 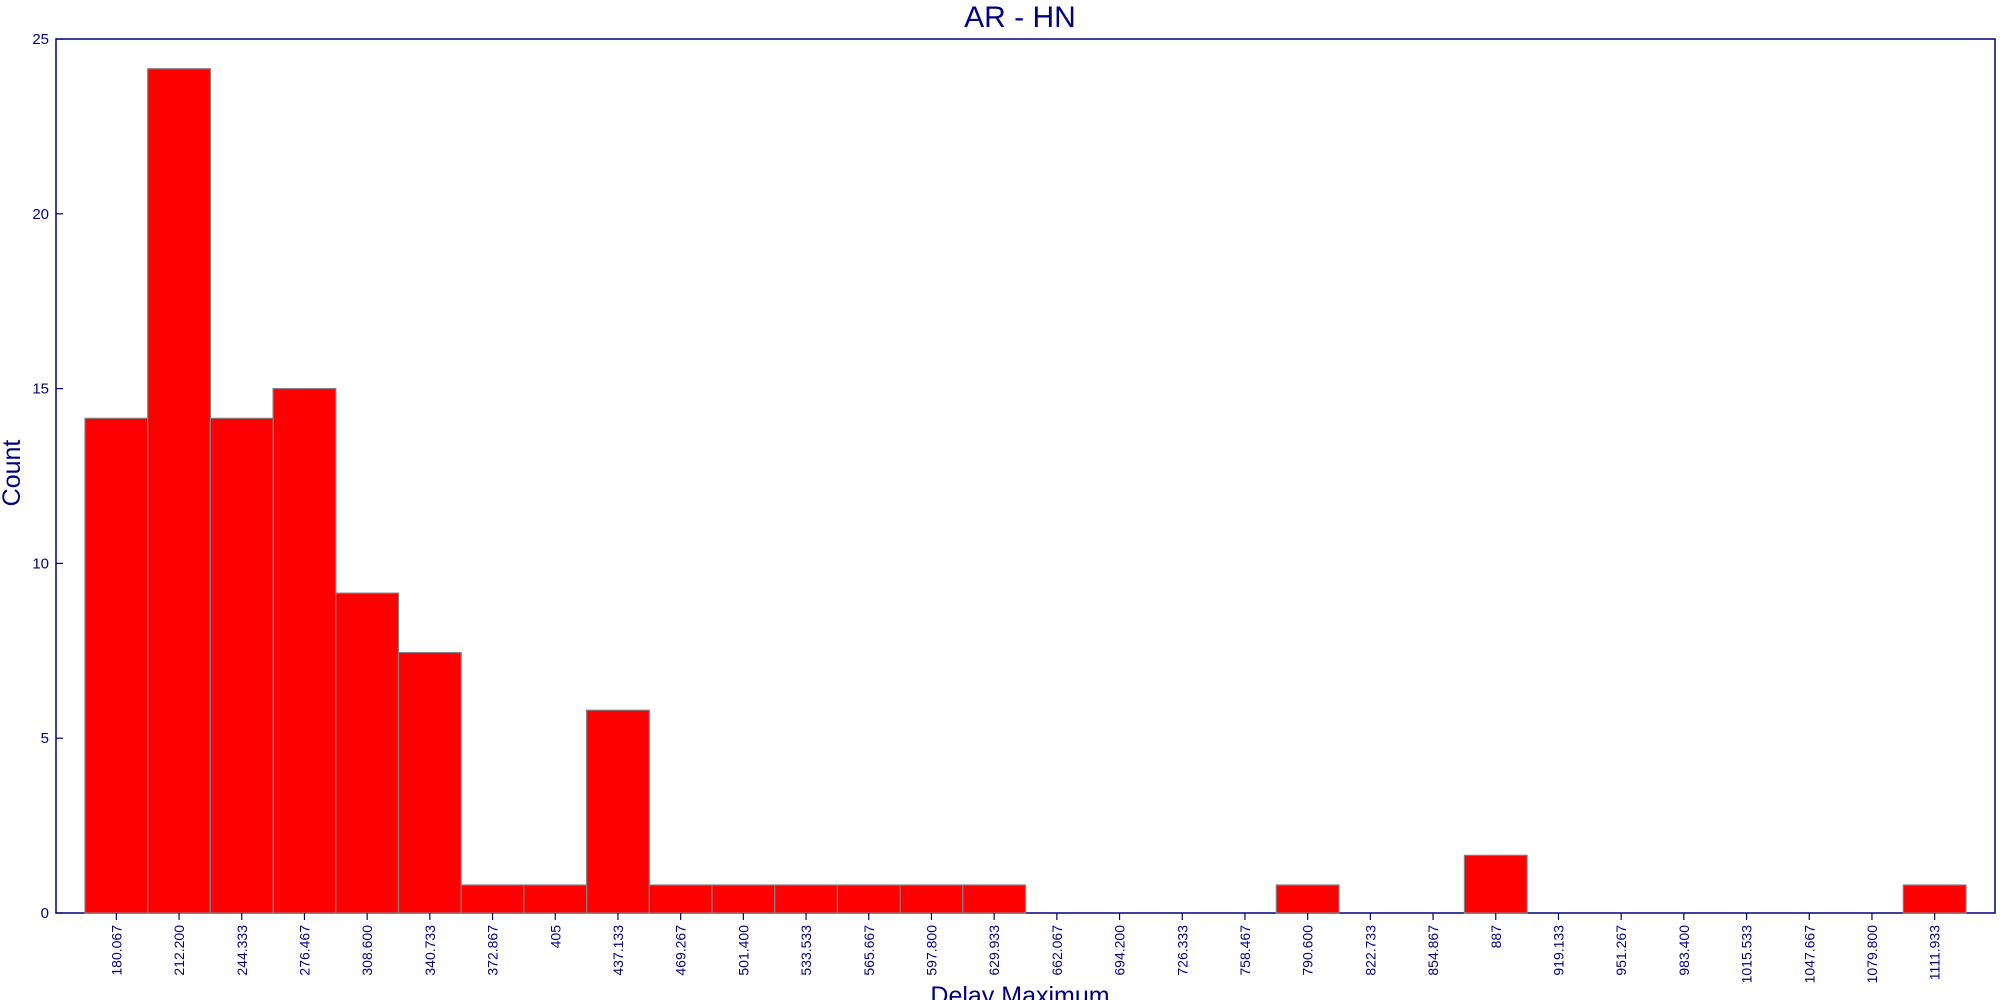 I want to click on x-tick-label: 597.800, so click(x=931, y=950).